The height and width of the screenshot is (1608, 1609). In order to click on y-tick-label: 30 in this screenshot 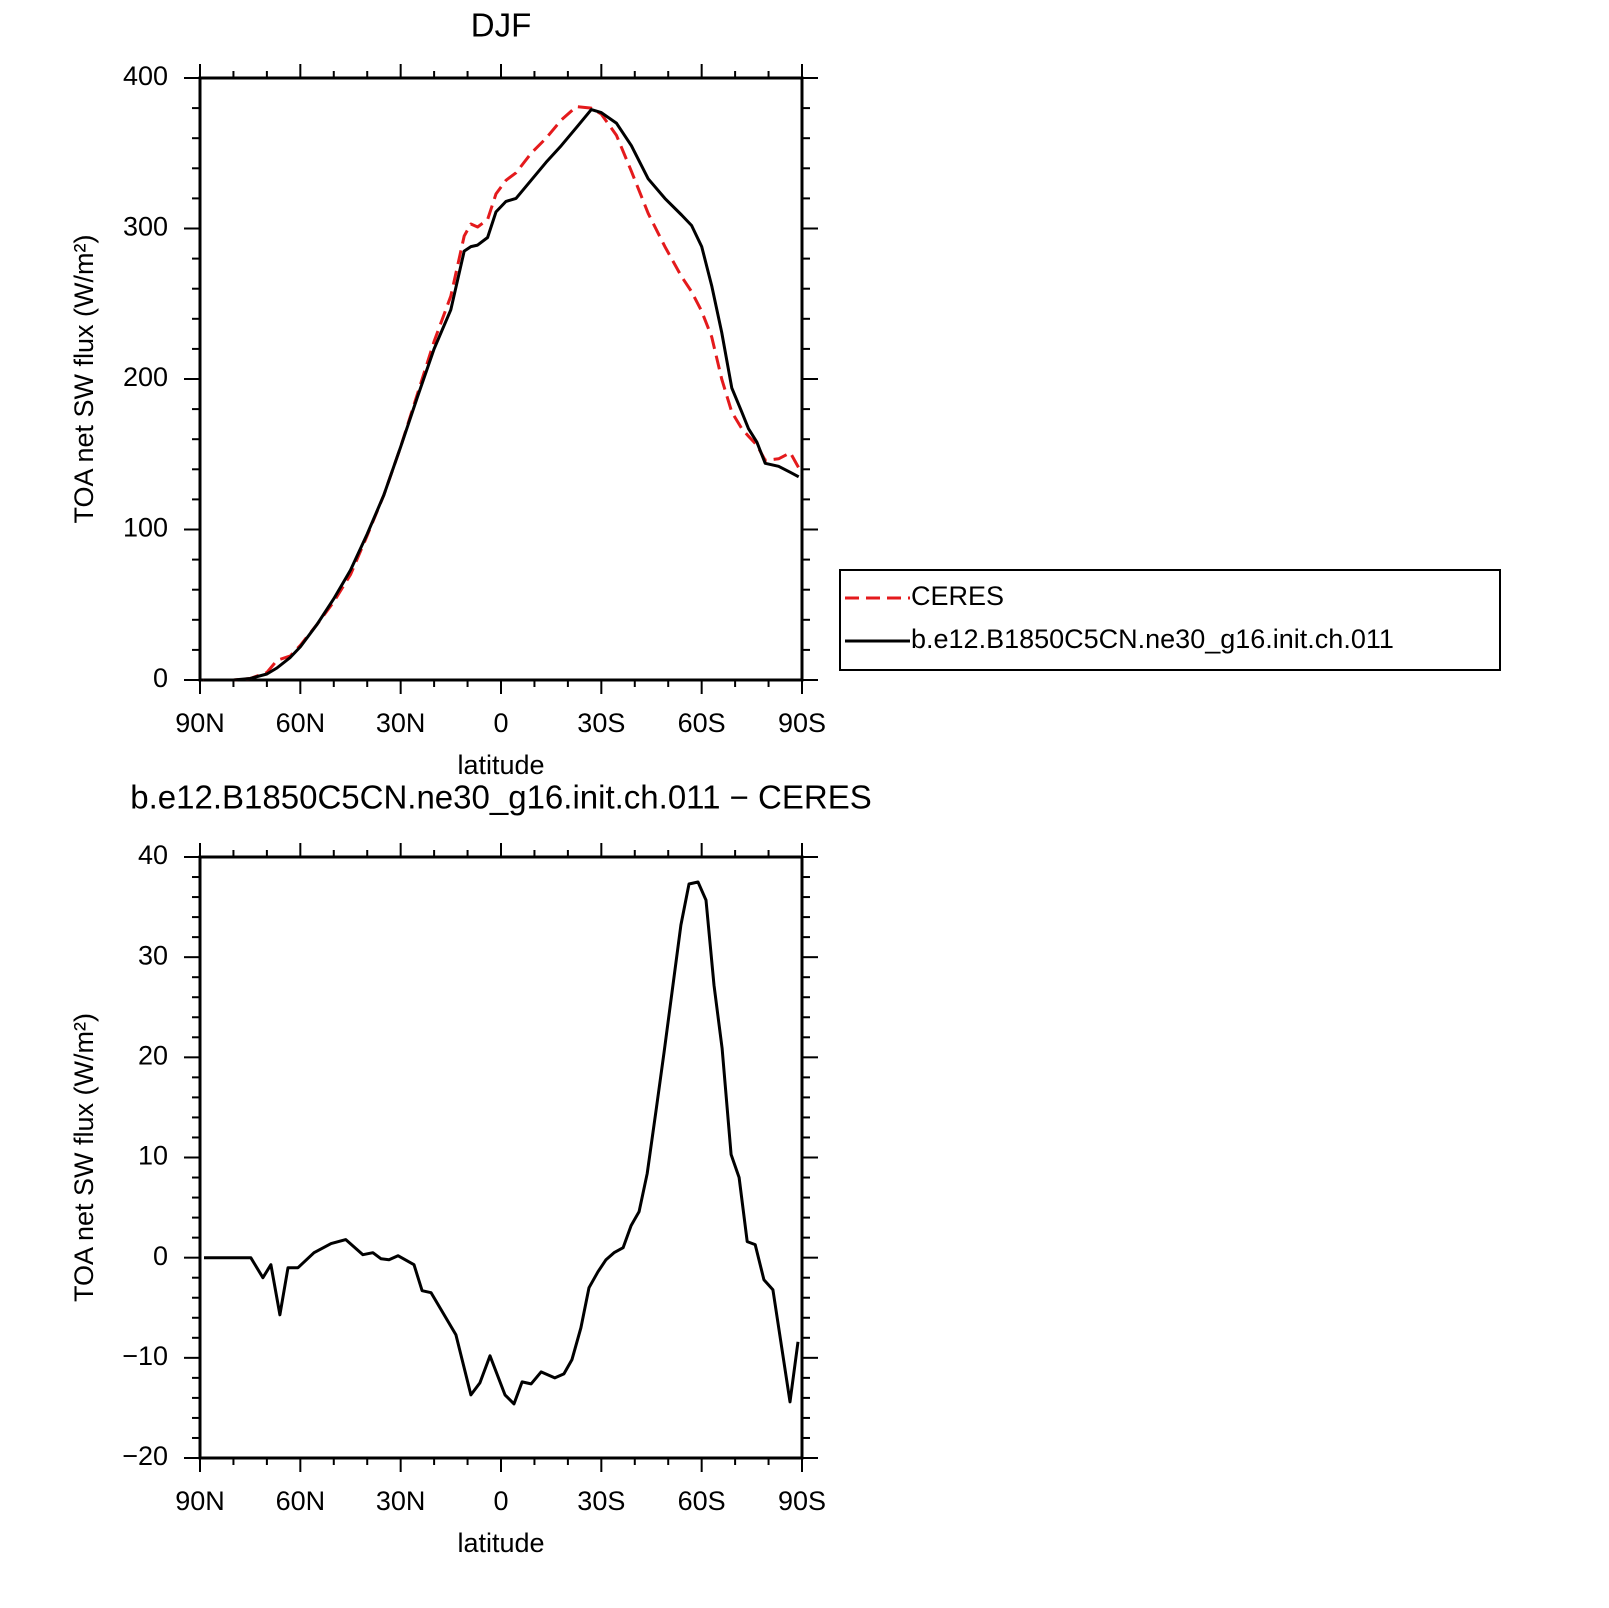, I will do `click(153, 955)`.